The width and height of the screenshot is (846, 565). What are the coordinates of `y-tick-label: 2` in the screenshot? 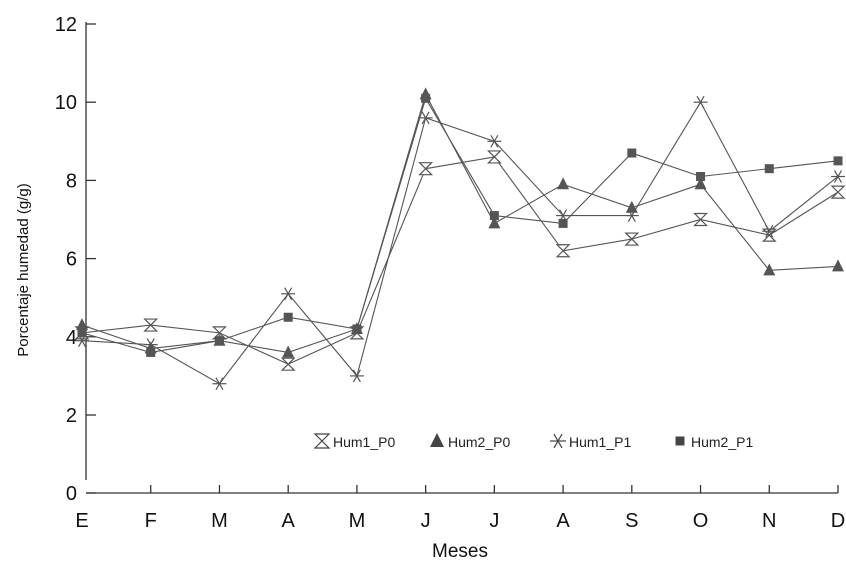 It's located at (71, 416).